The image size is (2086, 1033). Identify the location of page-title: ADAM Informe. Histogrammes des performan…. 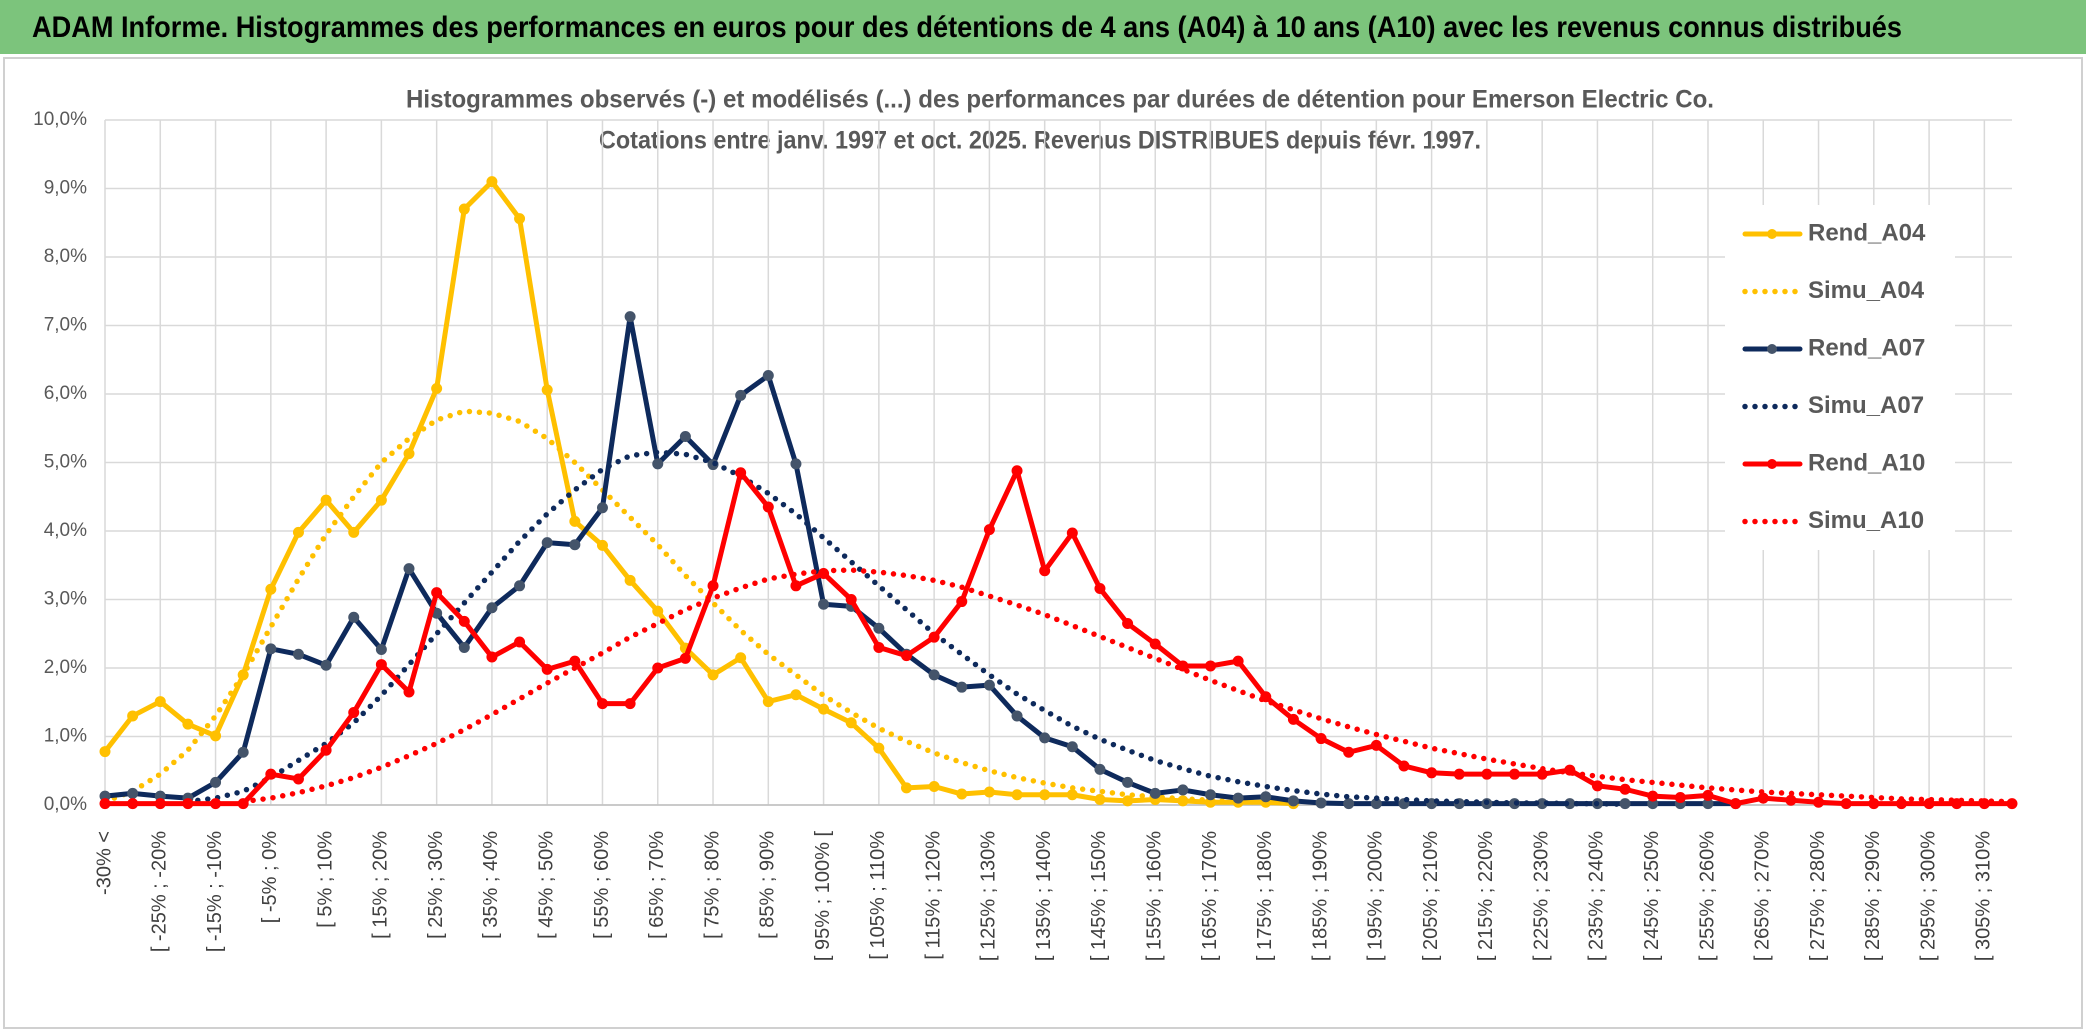
(967, 27).